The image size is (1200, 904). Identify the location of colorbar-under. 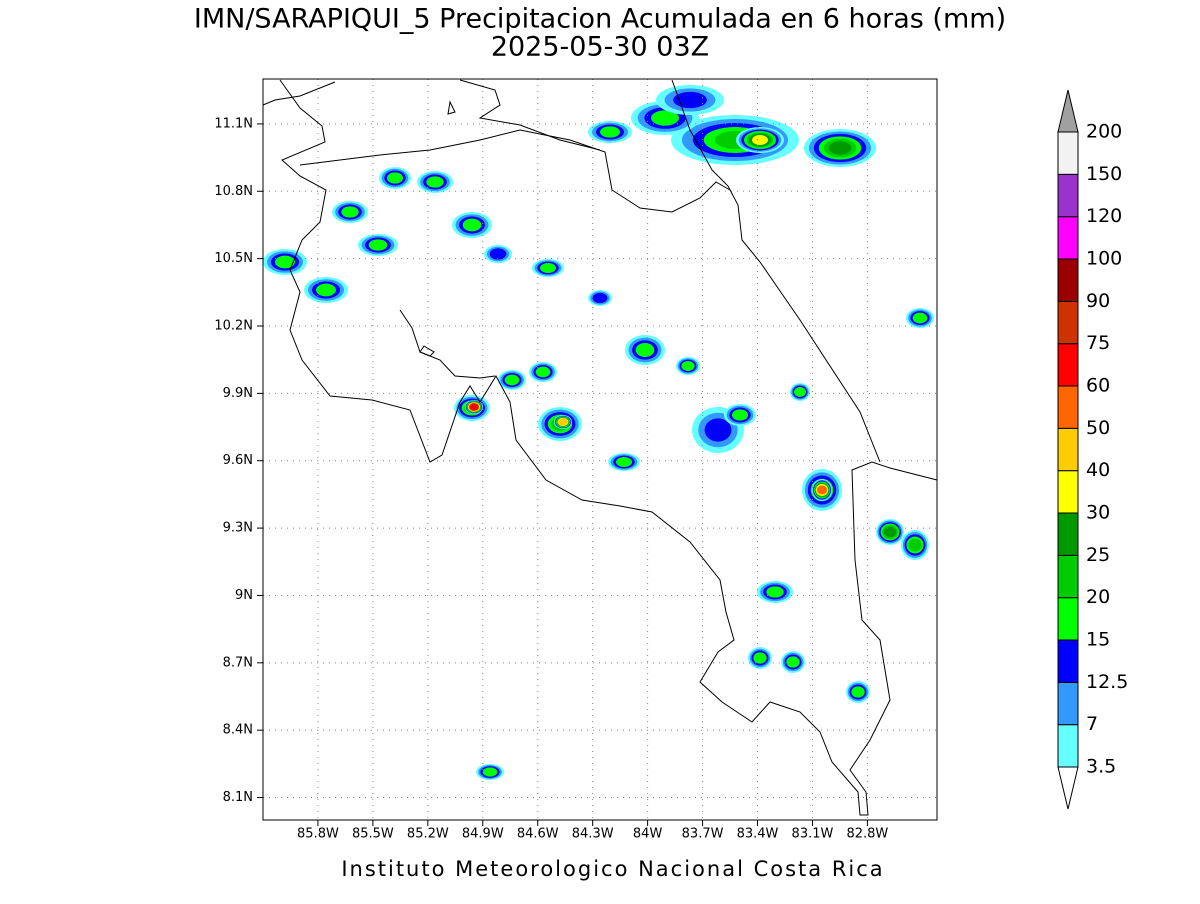
(1068, 788).